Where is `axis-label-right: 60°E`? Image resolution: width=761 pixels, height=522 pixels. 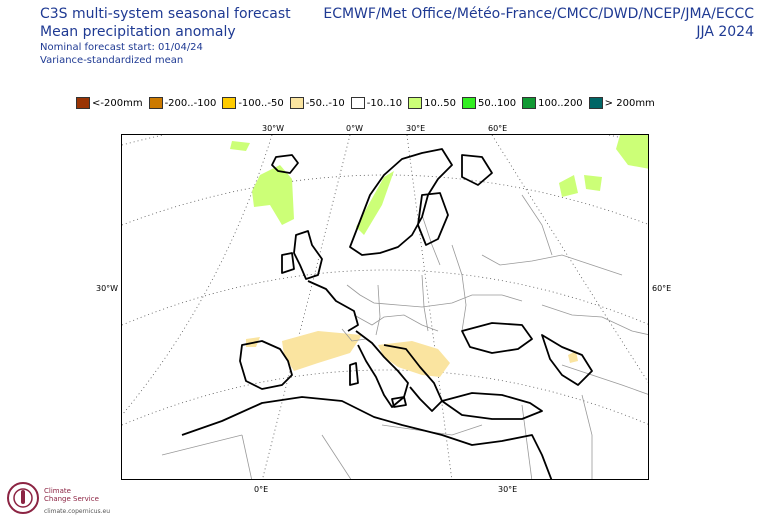 axis-label-right: 60°E is located at coordinates (662, 288).